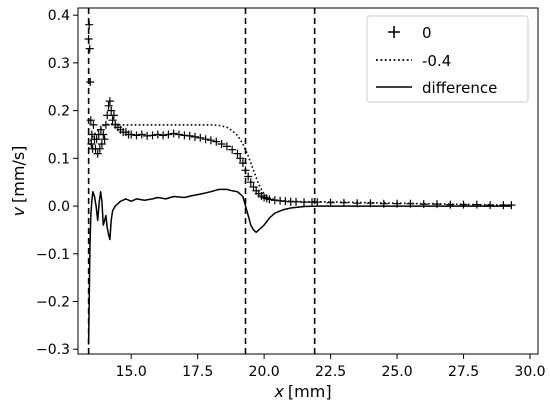  What do you see at coordinates (59, 16) in the screenshot?
I see `y-tick-label: 0.4` at bounding box center [59, 16].